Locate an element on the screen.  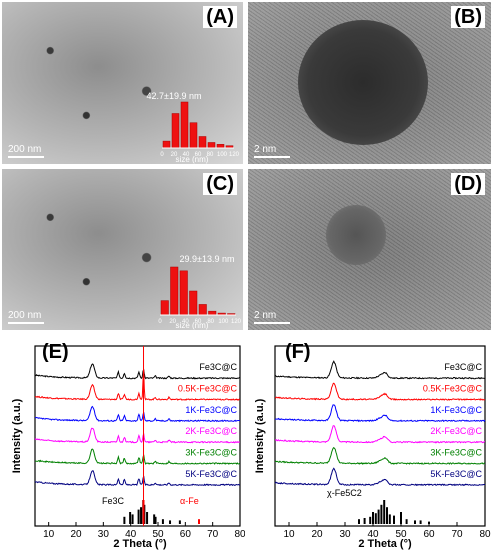
panel-f-label: (F) is located at coordinates (298, 352).